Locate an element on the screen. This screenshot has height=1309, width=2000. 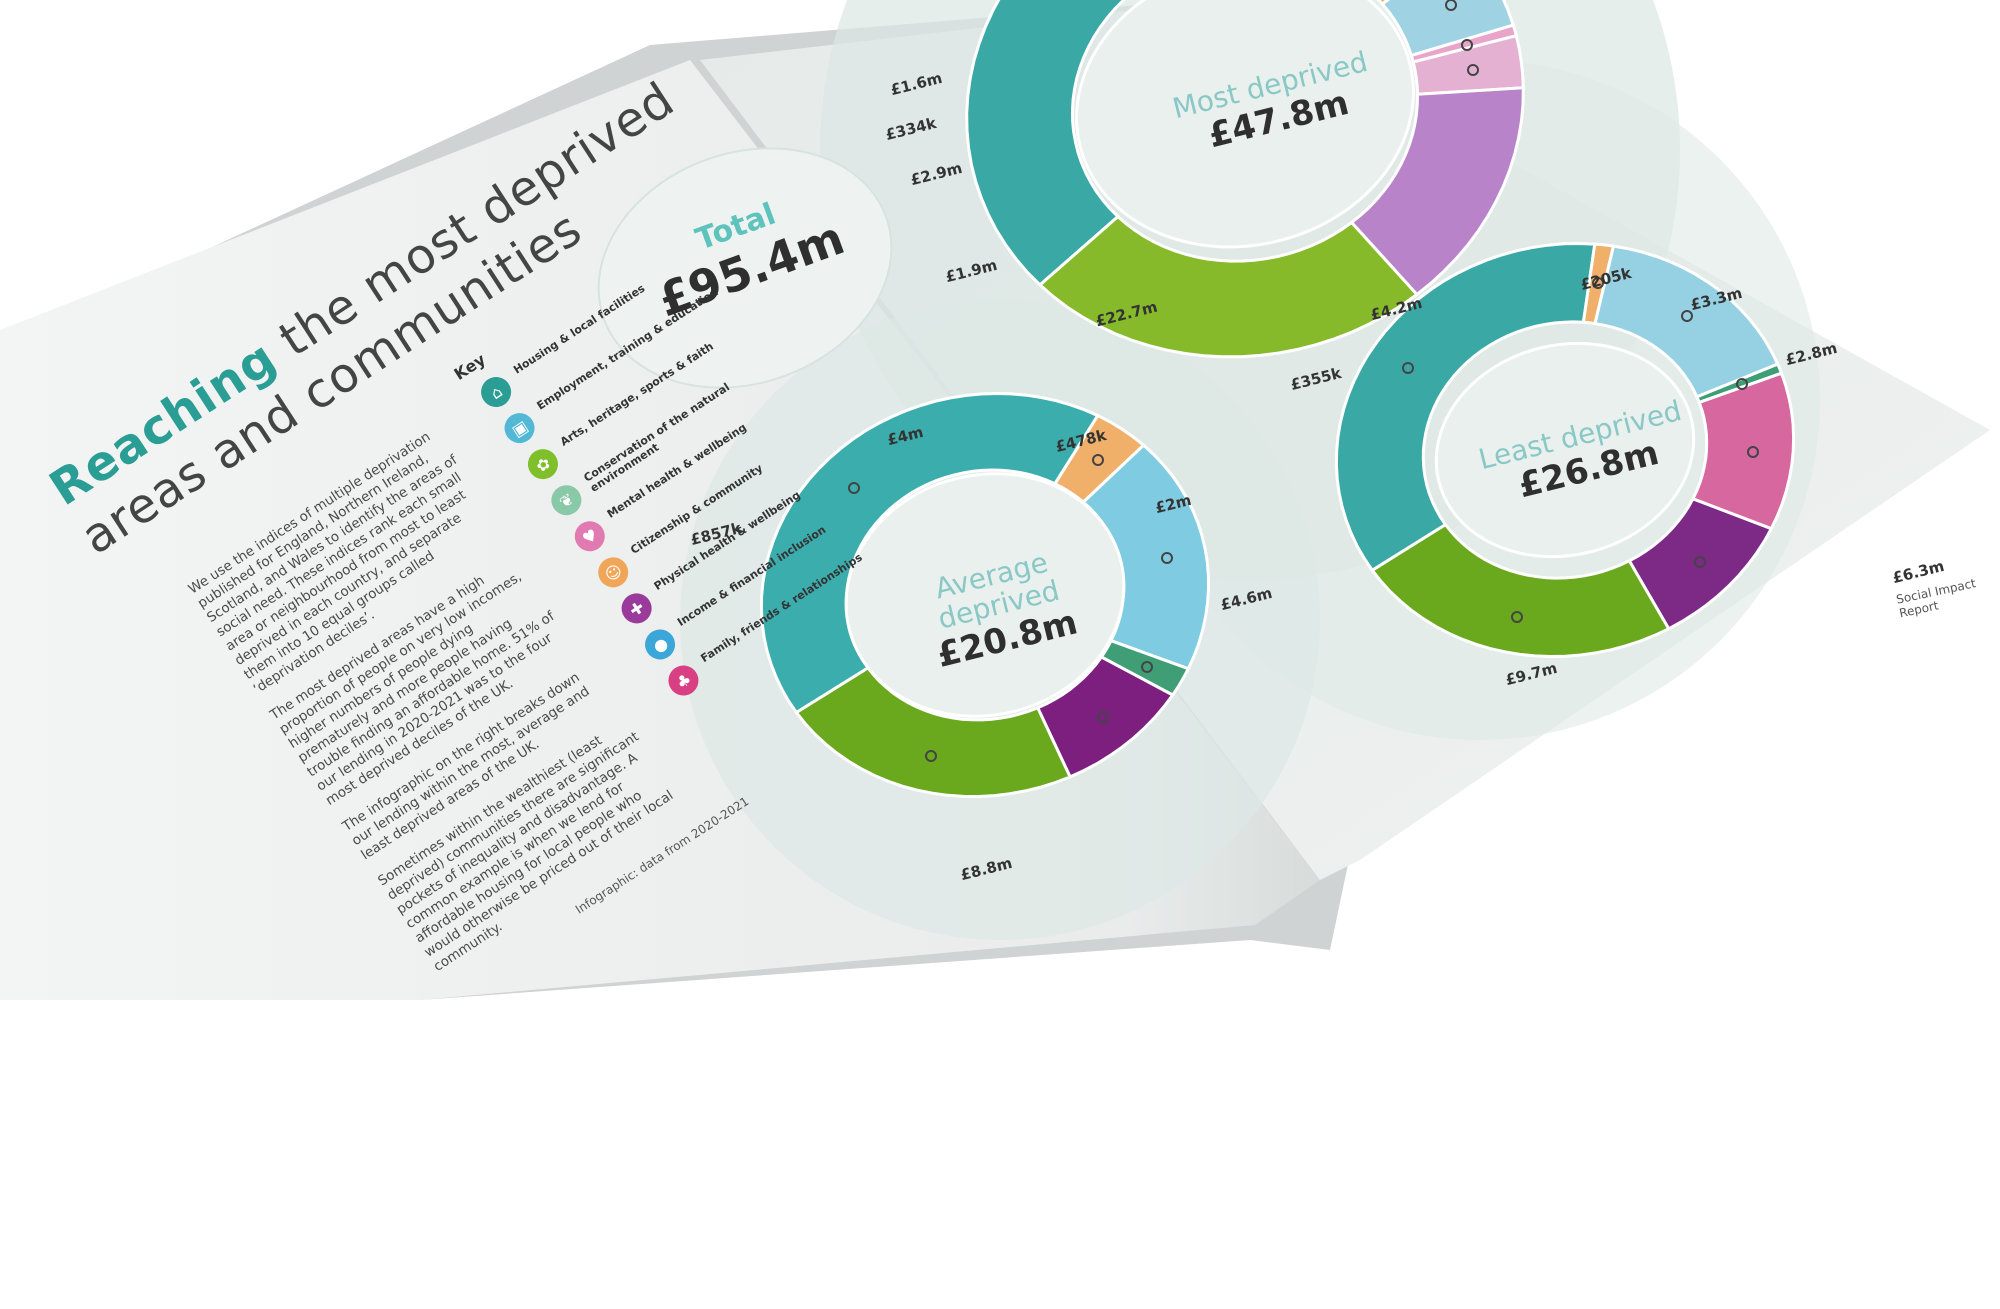
key-heading: Key is located at coordinates (469, 366).